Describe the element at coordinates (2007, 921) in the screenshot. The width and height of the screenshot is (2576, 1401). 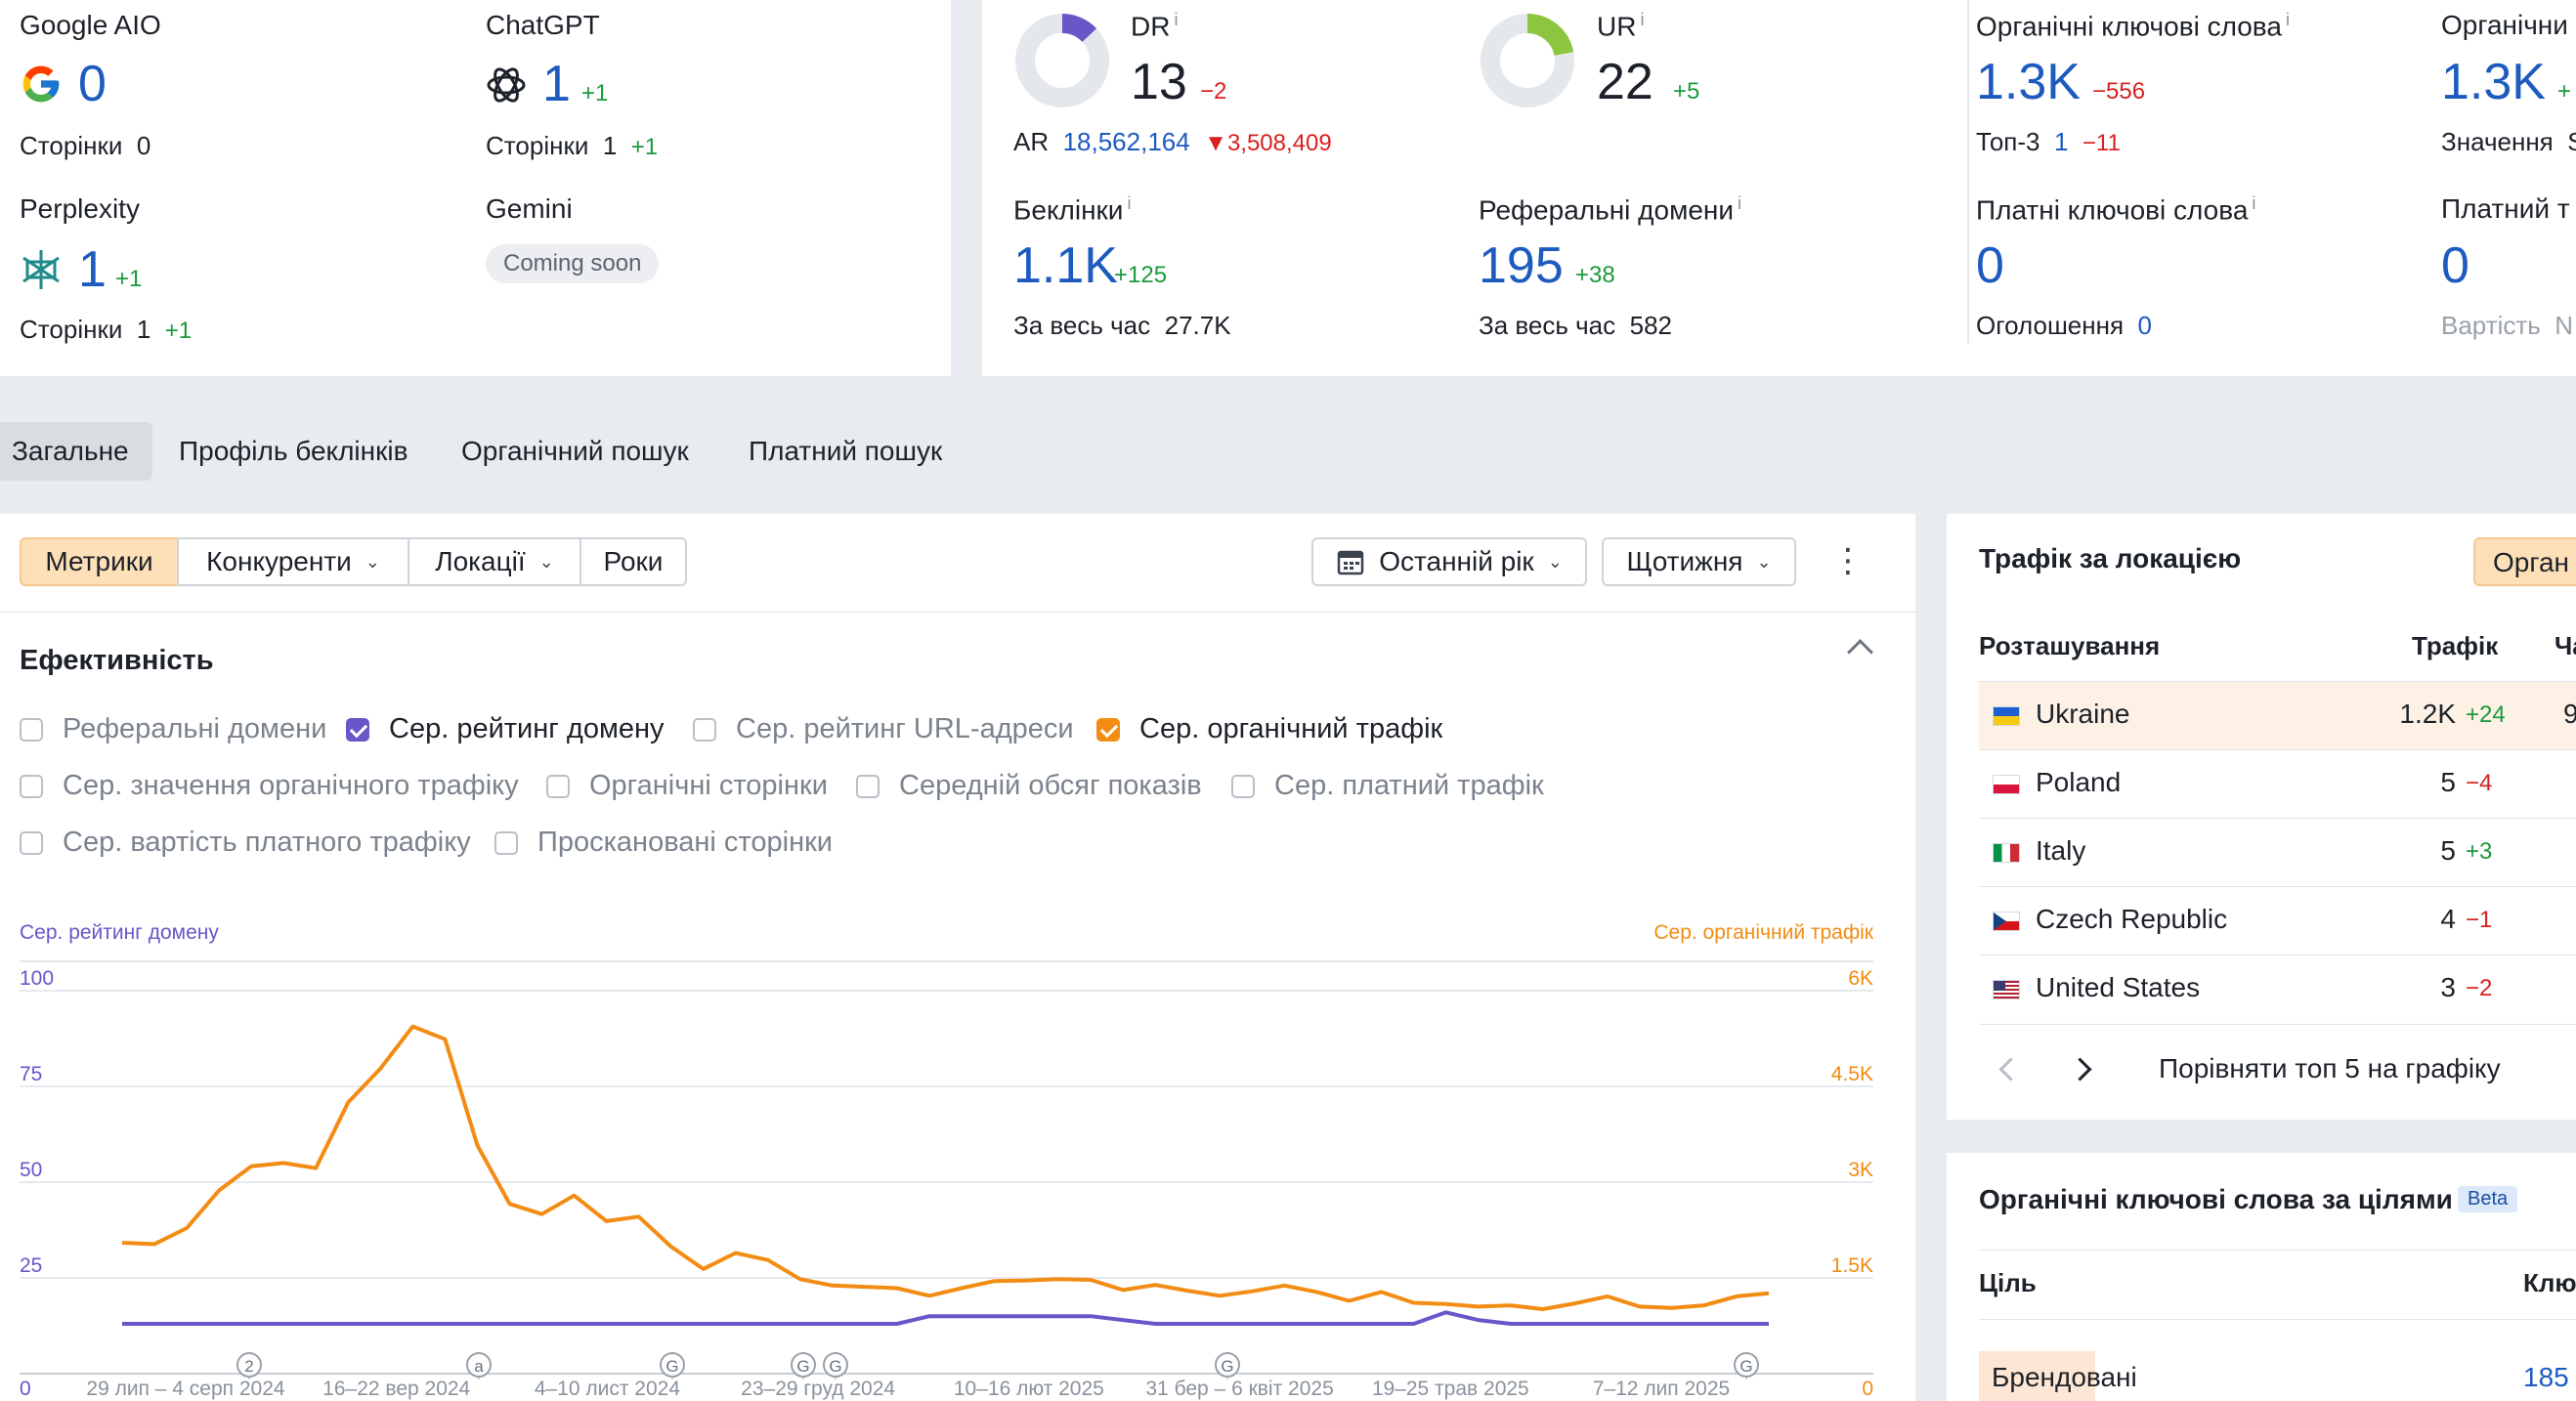
I see `flag-czech-icon` at that location.